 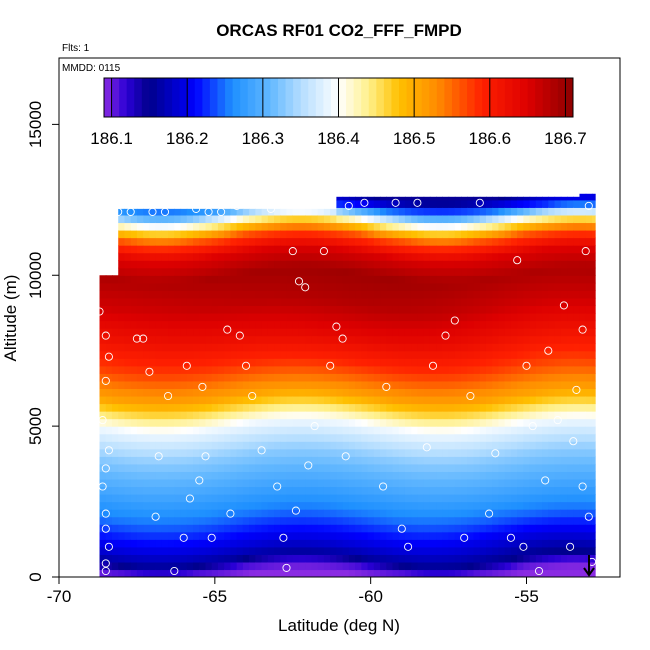 I want to click on annotation-flights: Flts: 1, so click(x=76, y=48).